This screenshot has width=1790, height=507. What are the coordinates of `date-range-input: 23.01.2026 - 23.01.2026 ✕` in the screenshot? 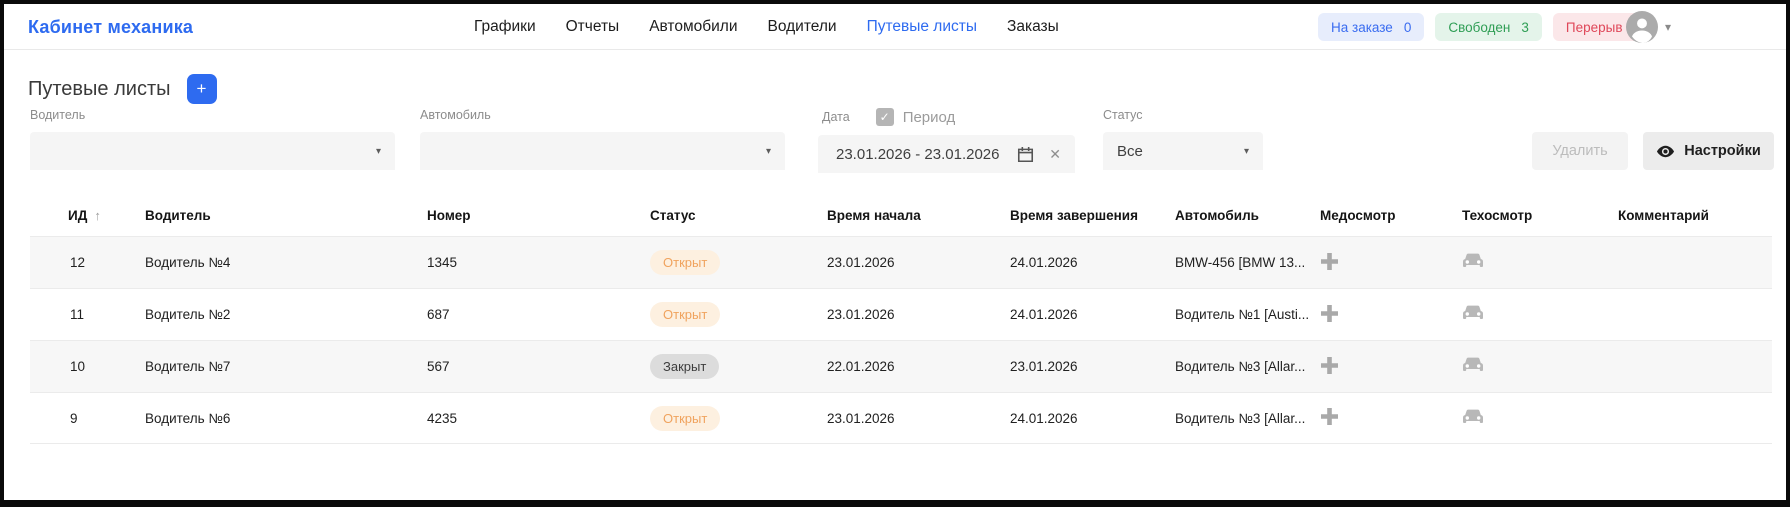 It's located at (946, 154).